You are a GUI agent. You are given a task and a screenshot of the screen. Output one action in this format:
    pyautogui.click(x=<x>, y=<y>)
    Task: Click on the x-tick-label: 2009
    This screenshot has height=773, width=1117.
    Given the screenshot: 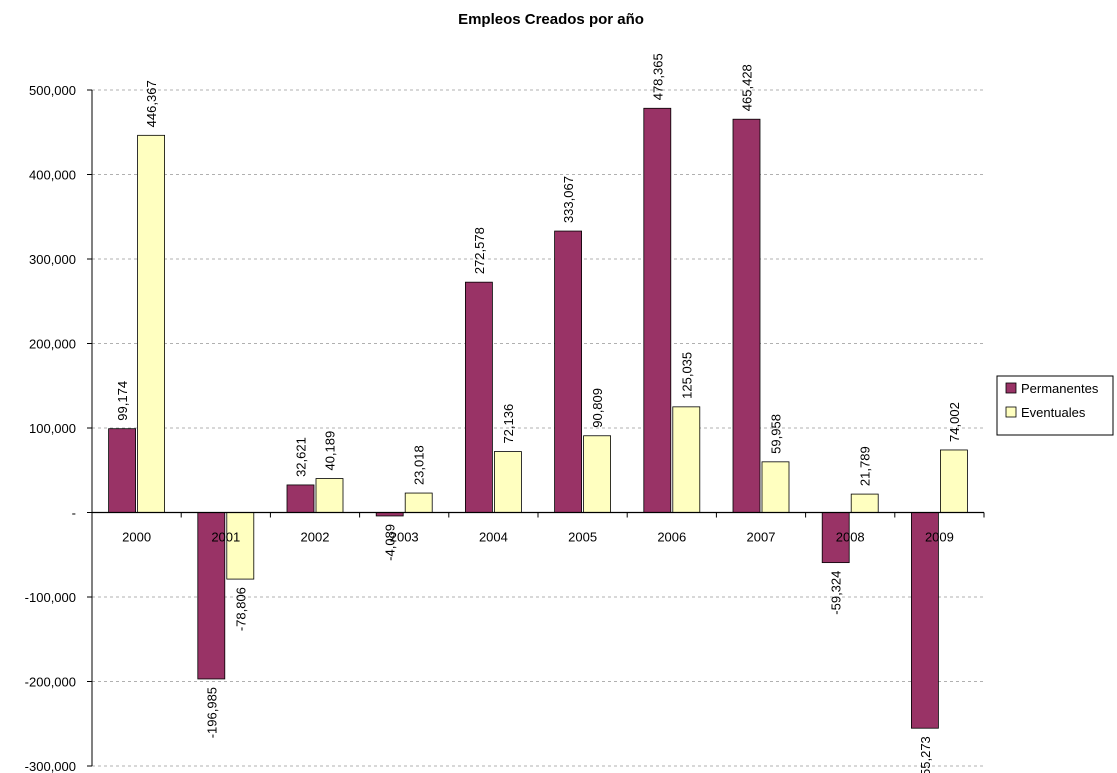 What is the action you would take?
    pyautogui.click(x=939, y=537)
    